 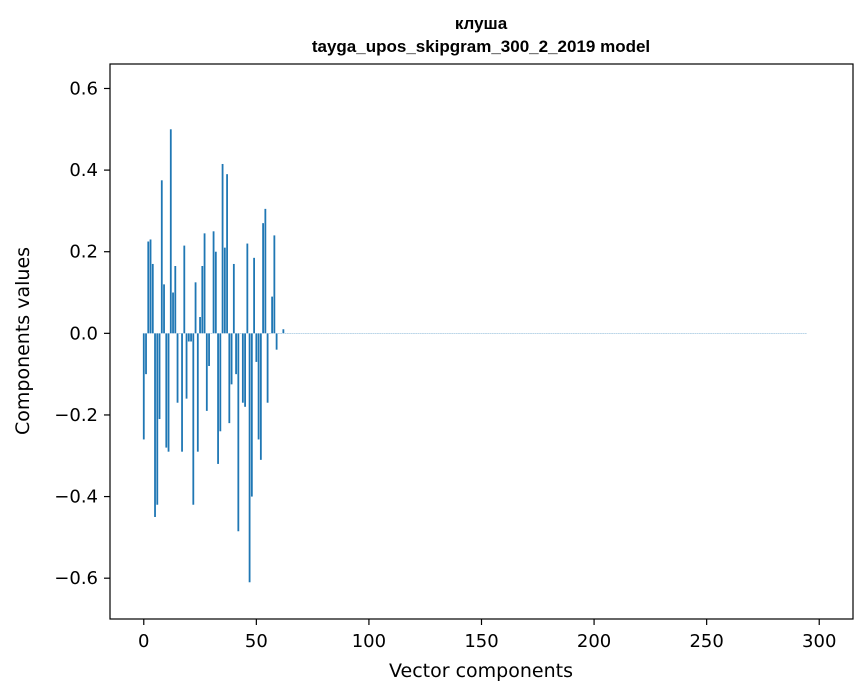 What do you see at coordinates (369, 641) in the screenshot?
I see `x-tick-label: 100` at bounding box center [369, 641].